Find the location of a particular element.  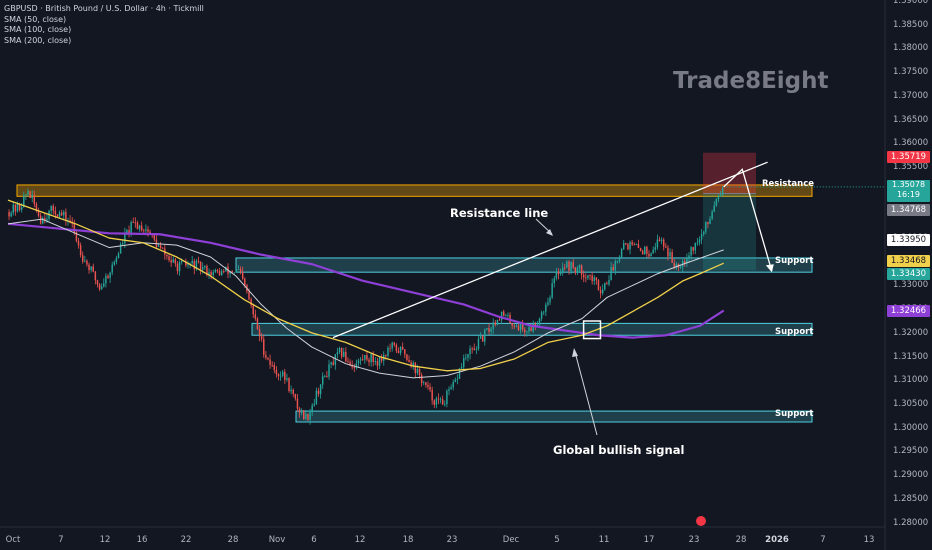

time-tick: 28 is located at coordinates (741, 540).